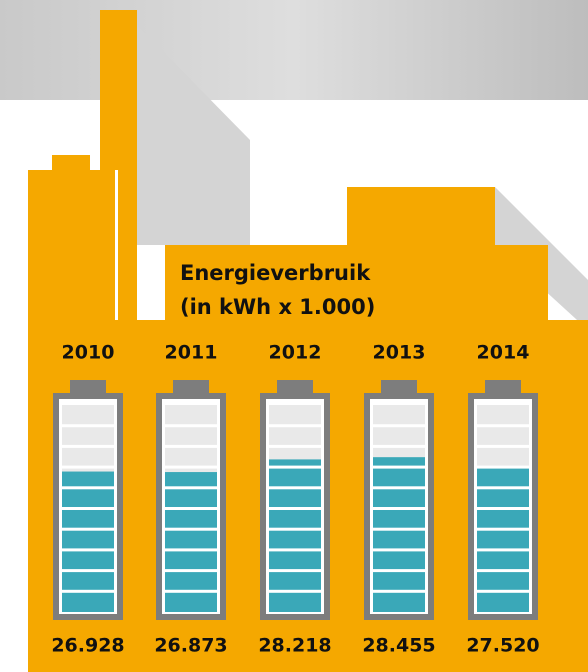 This screenshot has height=672, width=588. Describe the element at coordinates (277, 307) in the screenshot. I see `chart-subtitle: (in kWh x 1.000)` at that location.